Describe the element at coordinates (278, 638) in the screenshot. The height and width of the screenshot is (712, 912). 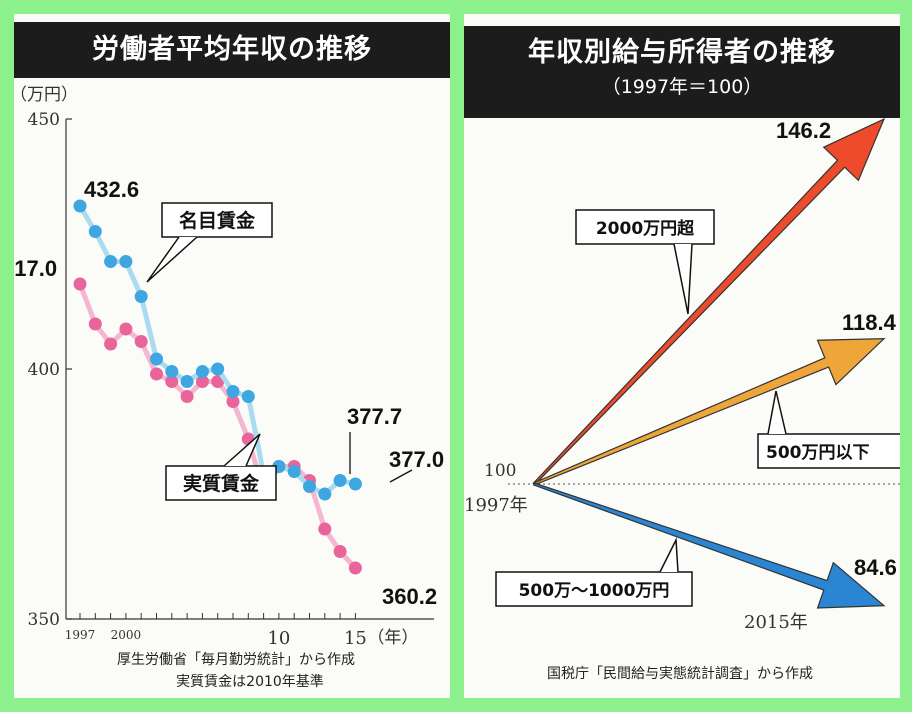
I see `x-tick-label: 10` at that location.